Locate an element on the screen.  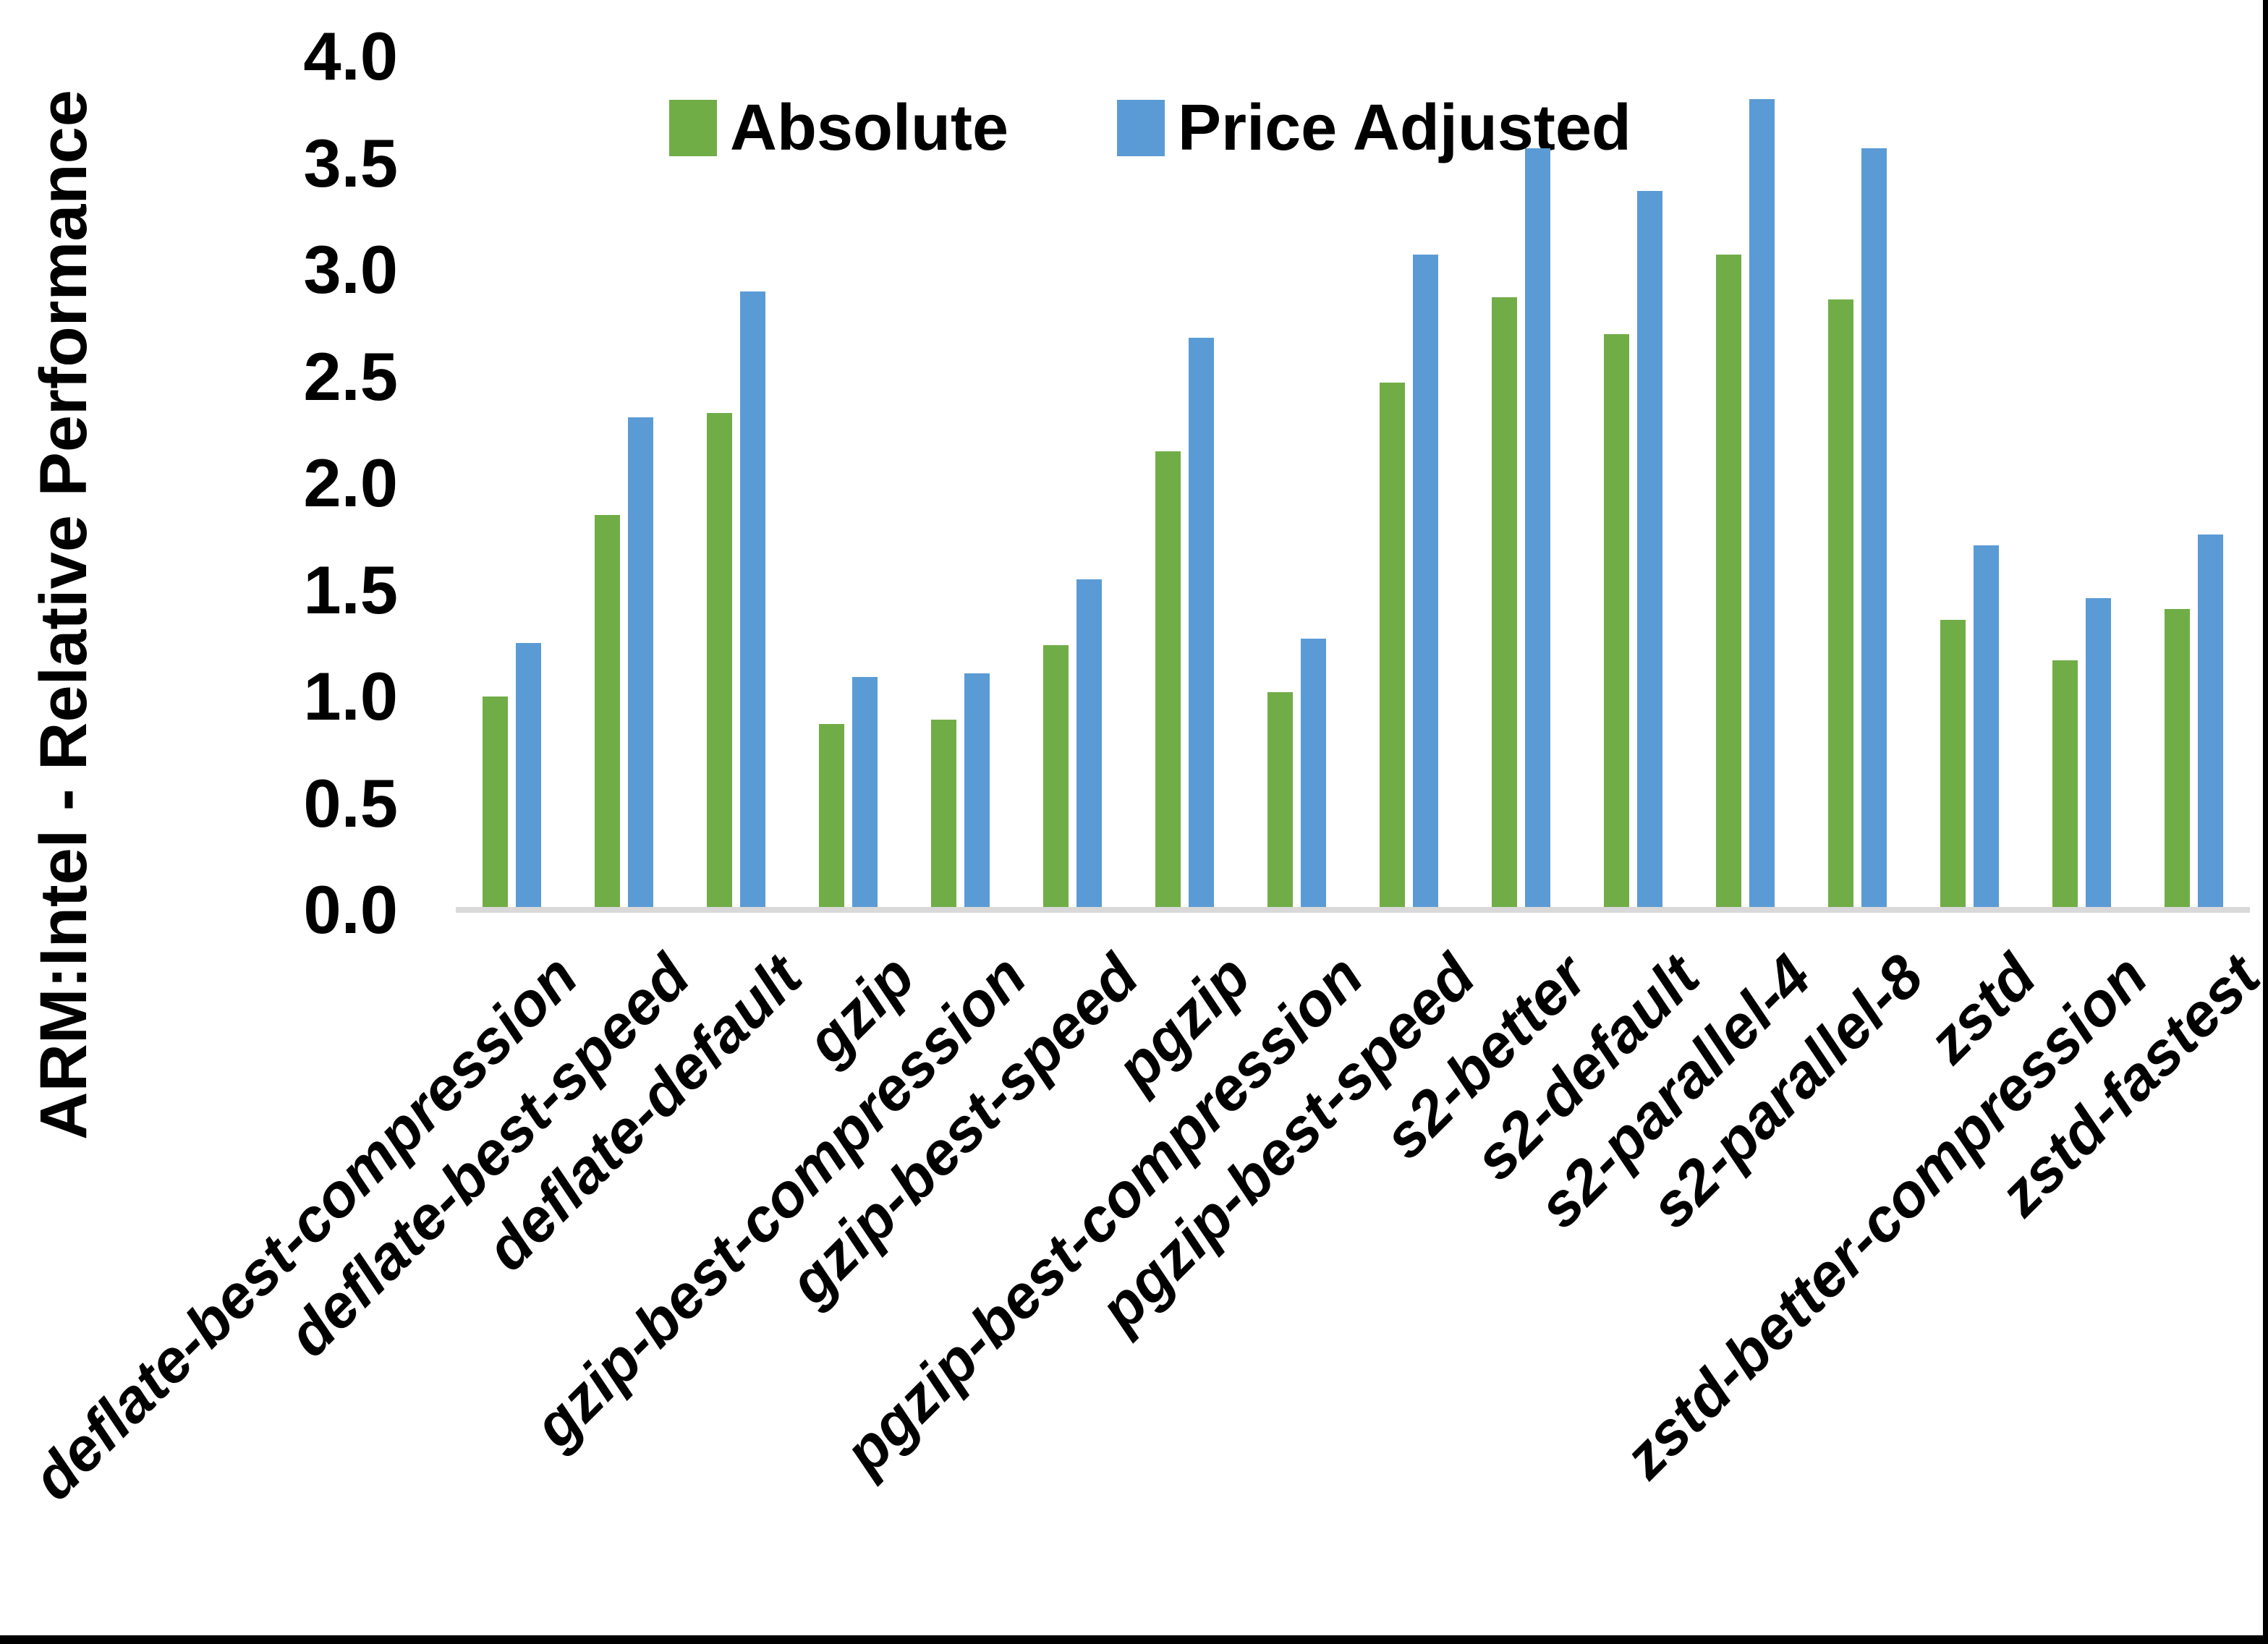
bar-gzip-best-compression-absolute is located at coordinates (944, 815).